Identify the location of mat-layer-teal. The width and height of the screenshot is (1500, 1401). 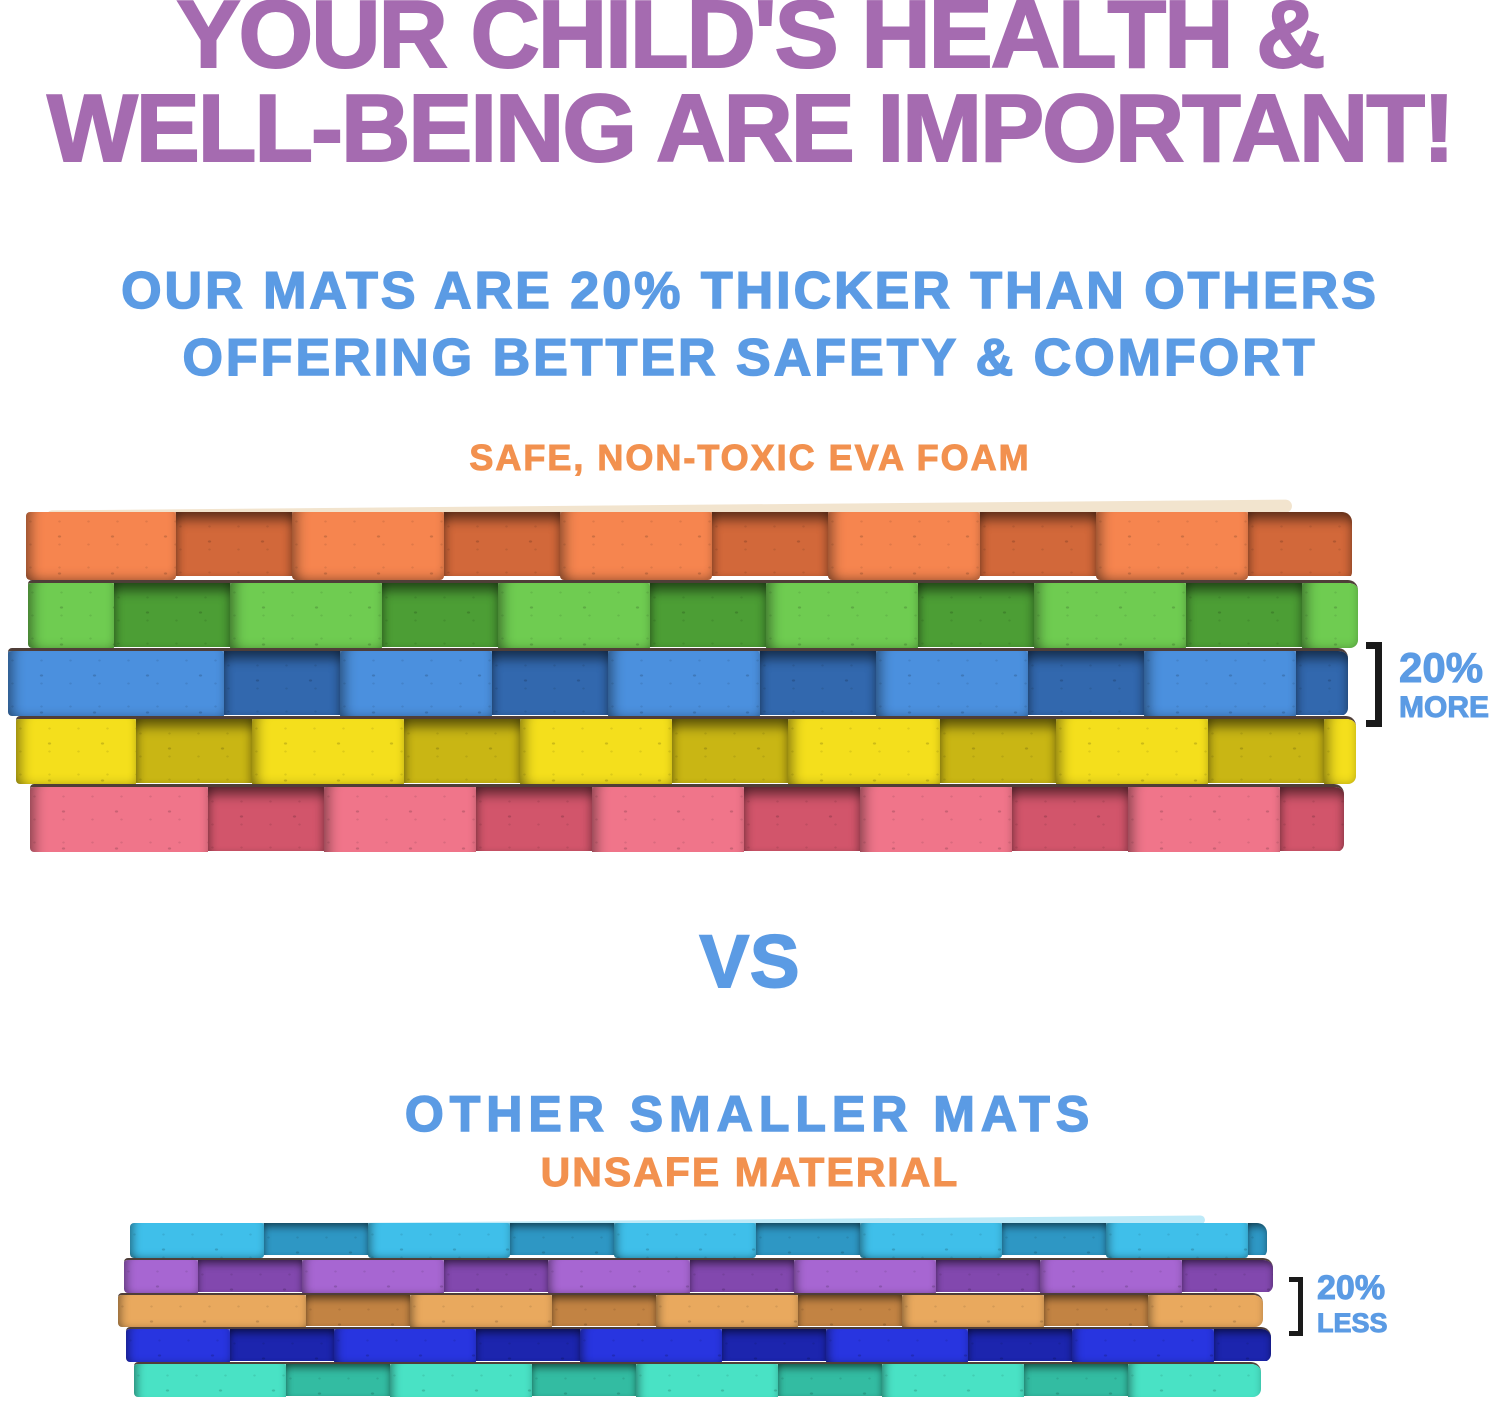
(697, 1379).